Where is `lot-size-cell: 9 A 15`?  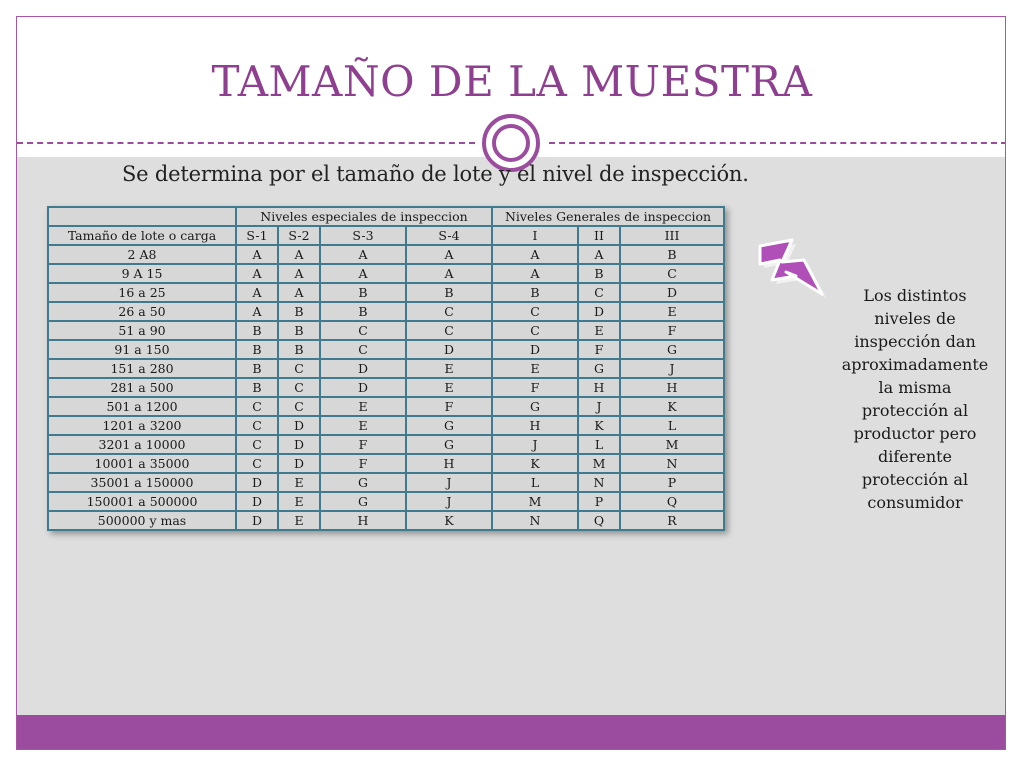
lot-size-cell: 9 A 15 is located at coordinates (142, 273).